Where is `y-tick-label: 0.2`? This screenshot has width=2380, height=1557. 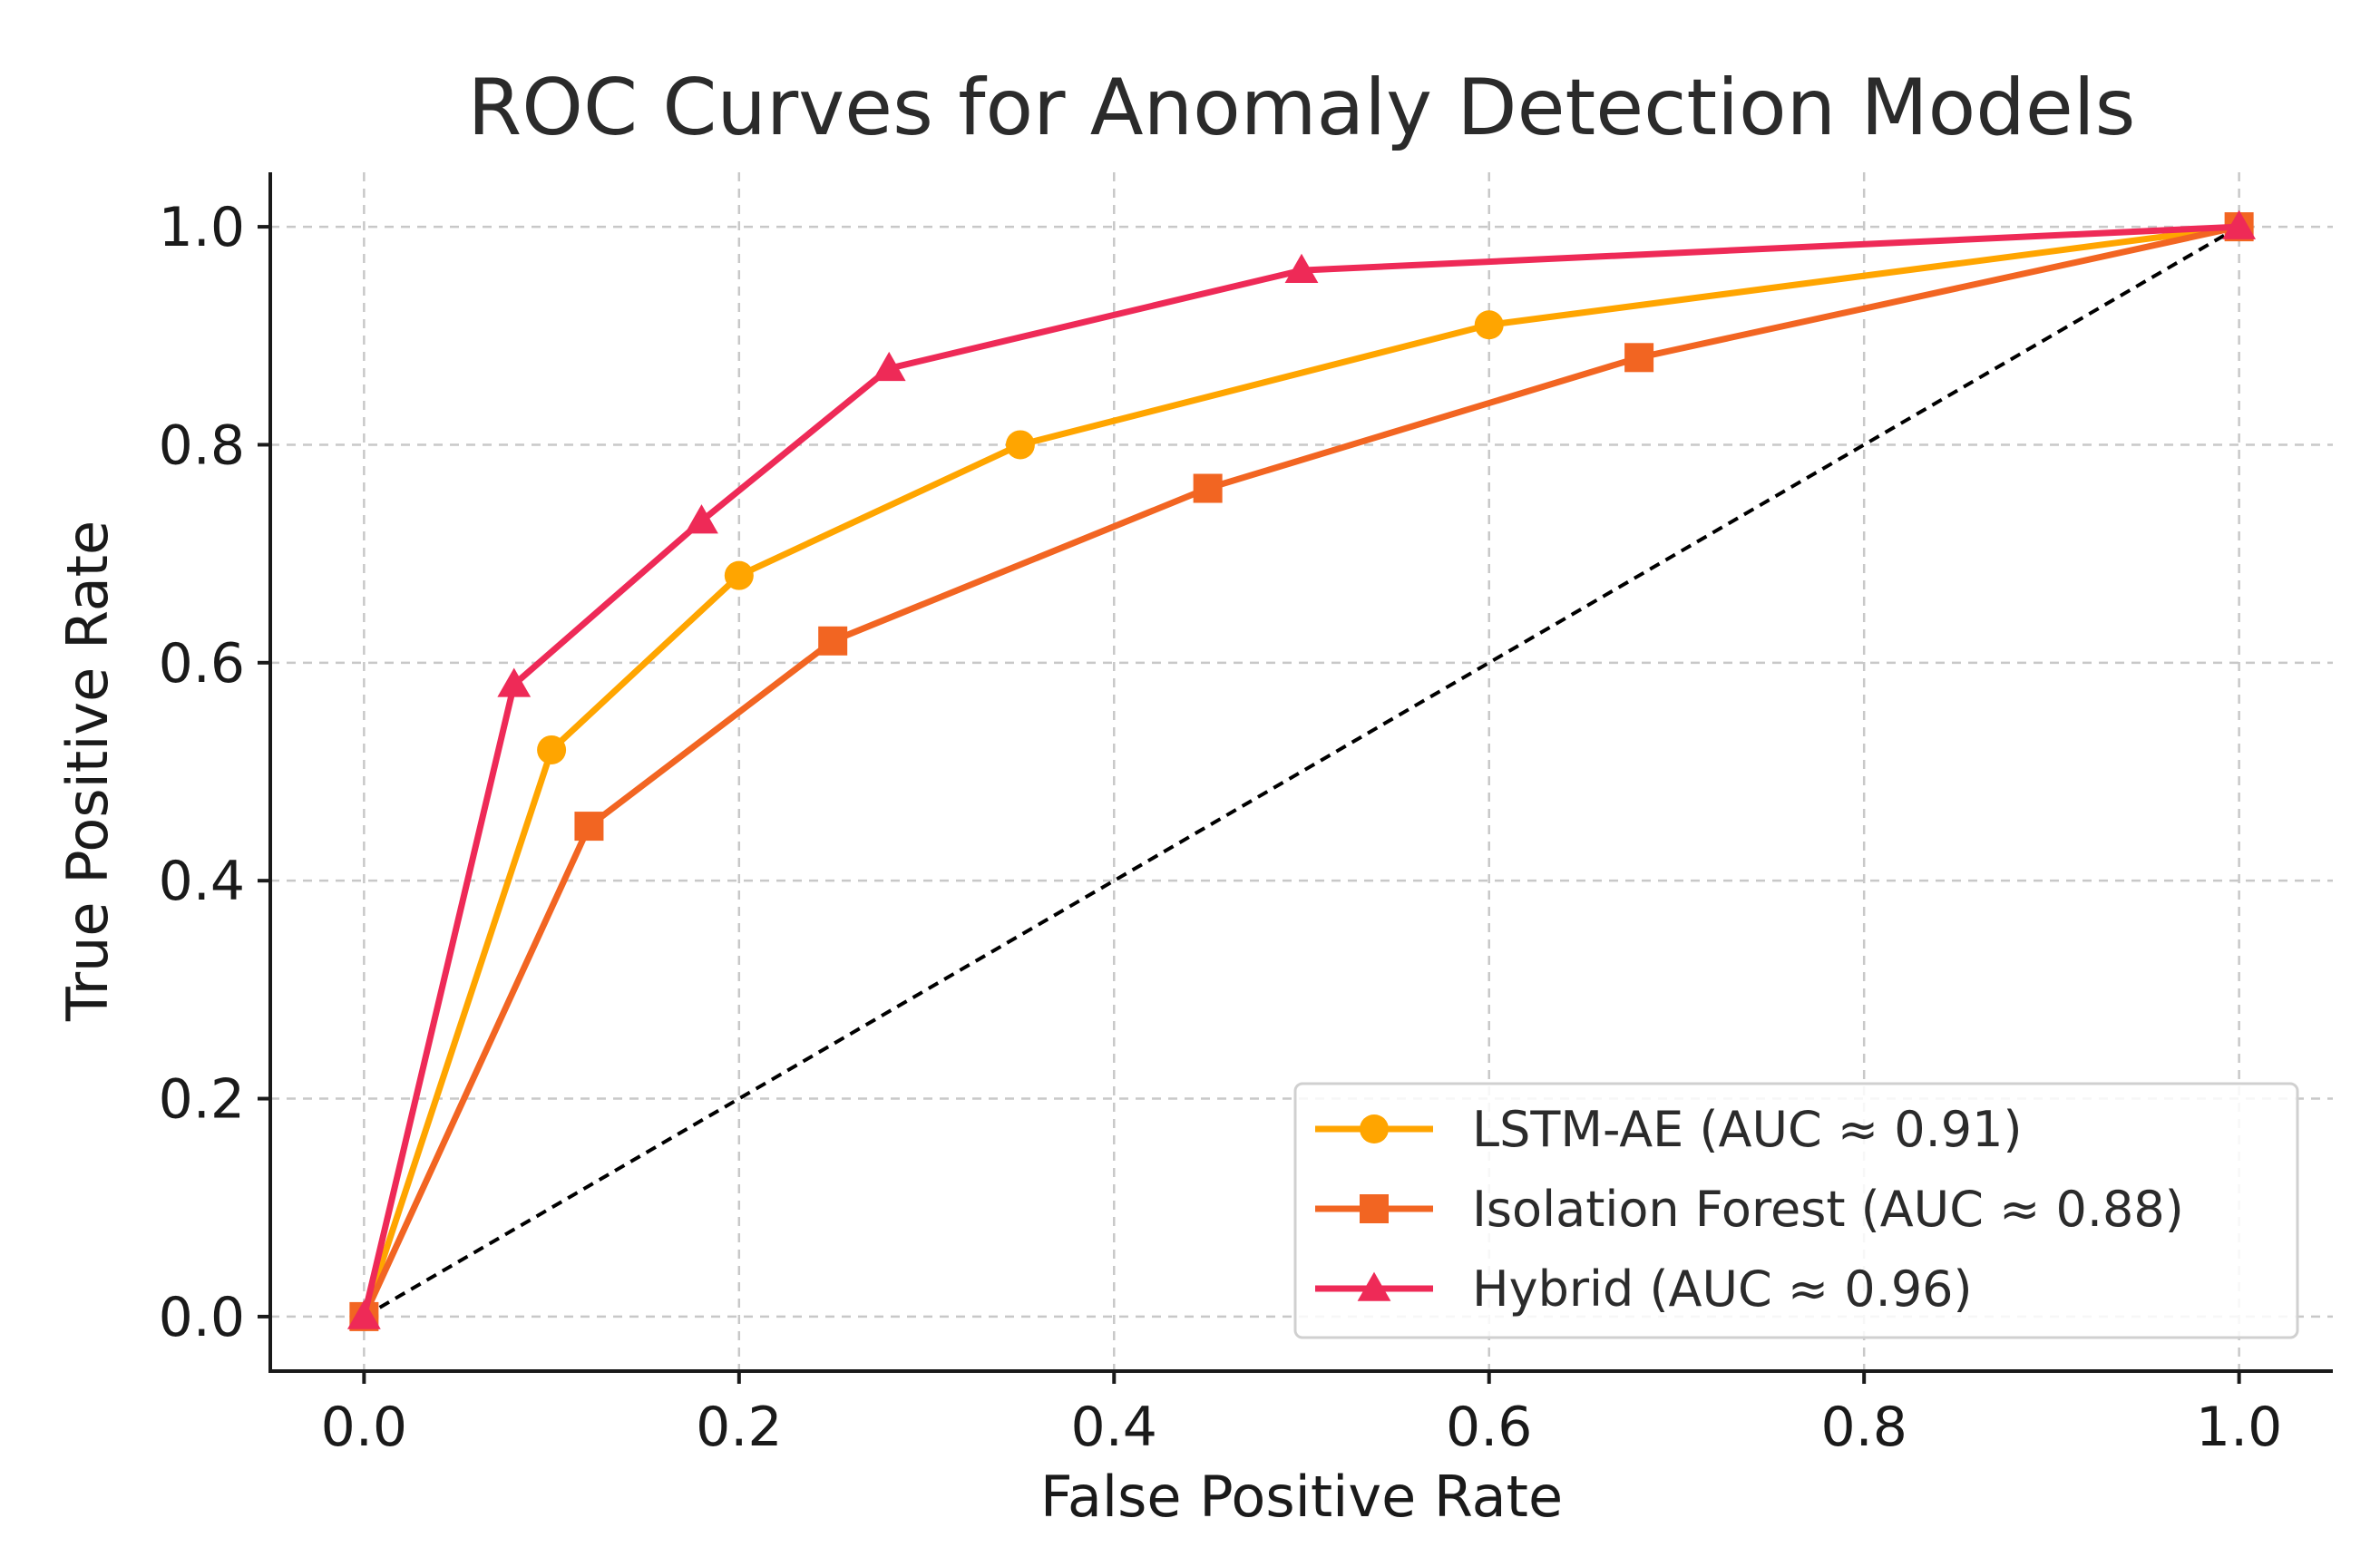
y-tick-label: 0.2 is located at coordinates (202, 1100).